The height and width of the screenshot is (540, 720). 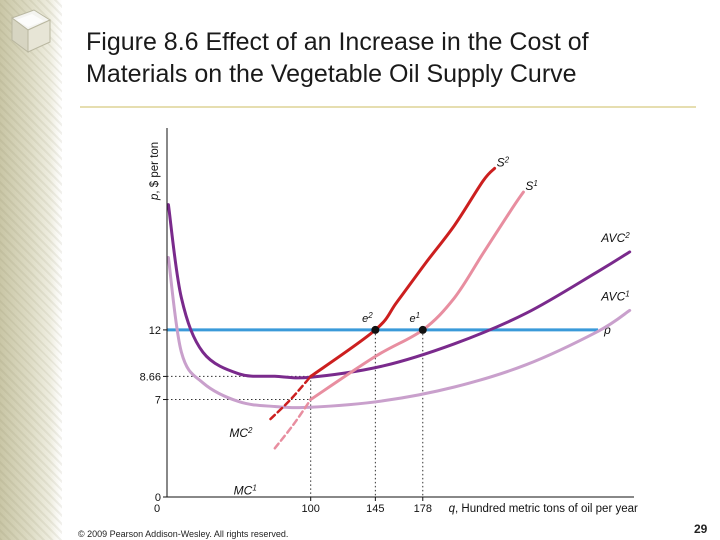 What do you see at coordinates (155, 171) in the screenshot?
I see `y-axis-title: p, $ per ton` at bounding box center [155, 171].